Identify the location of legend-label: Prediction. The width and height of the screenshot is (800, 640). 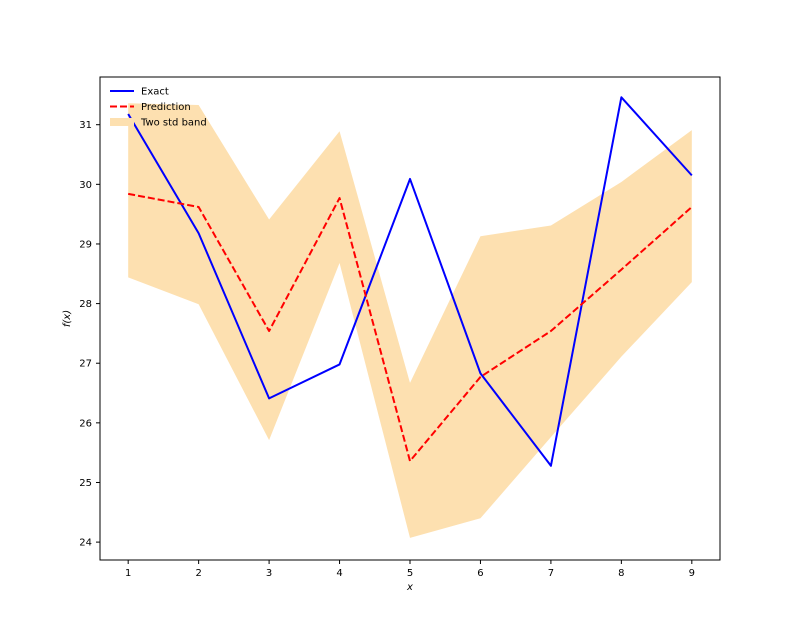
(166, 107).